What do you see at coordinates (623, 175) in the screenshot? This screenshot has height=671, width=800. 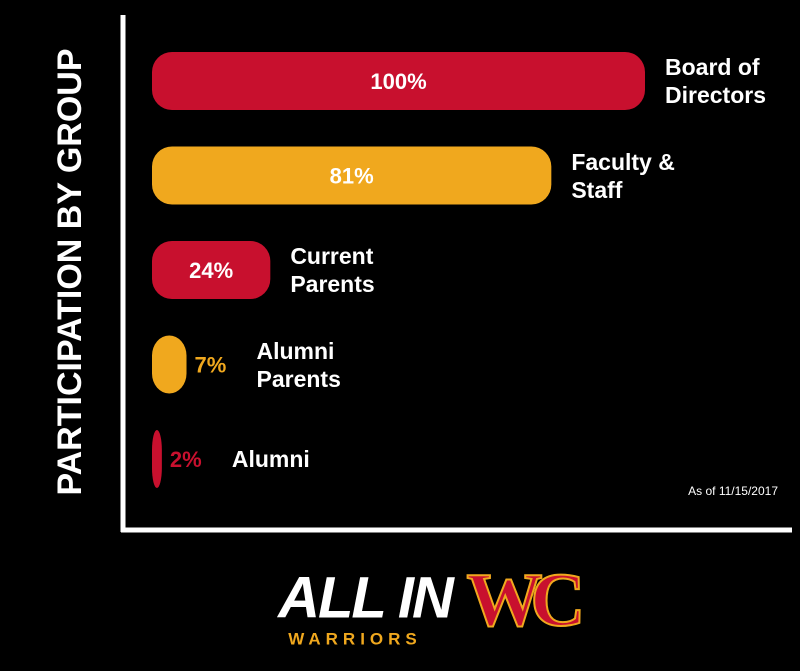 I see `category-label: Faculty & Staff` at bounding box center [623, 175].